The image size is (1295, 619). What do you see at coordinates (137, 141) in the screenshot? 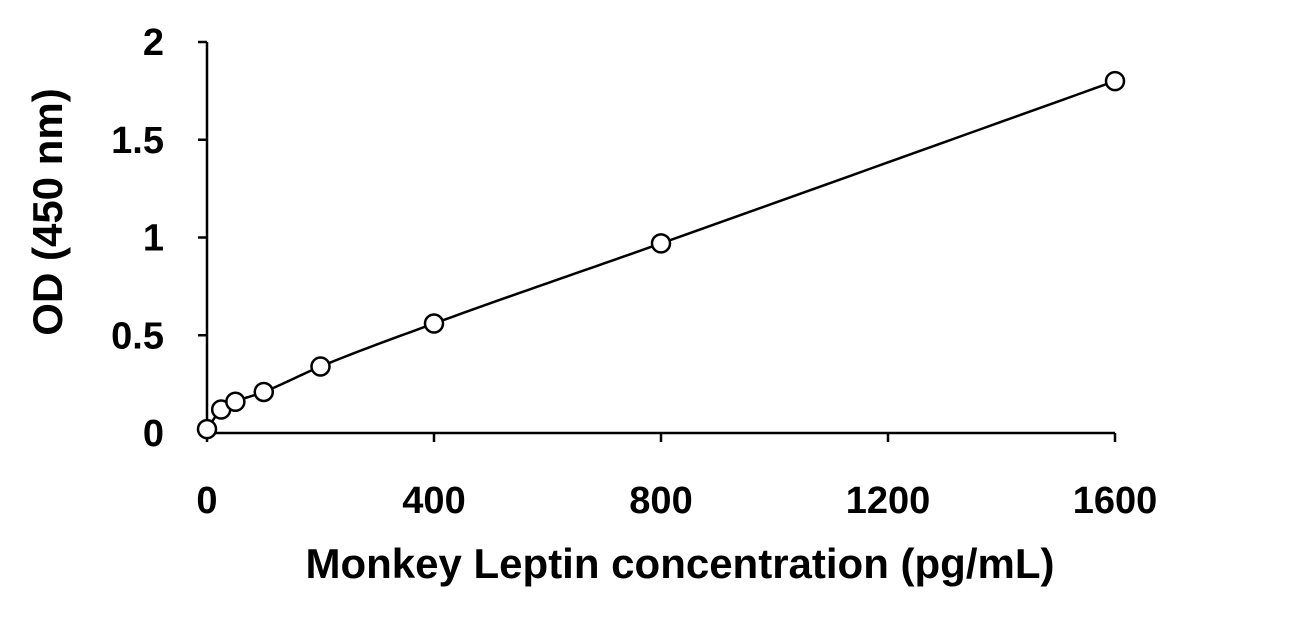
I see `y-tick-label: 1.5` at bounding box center [137, 141].